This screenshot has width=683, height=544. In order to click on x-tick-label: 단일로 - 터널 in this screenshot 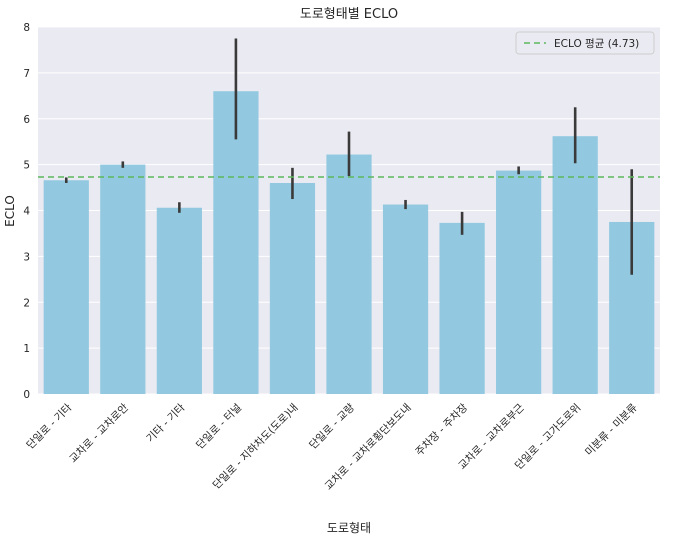, I will do `click(218, 426)`.